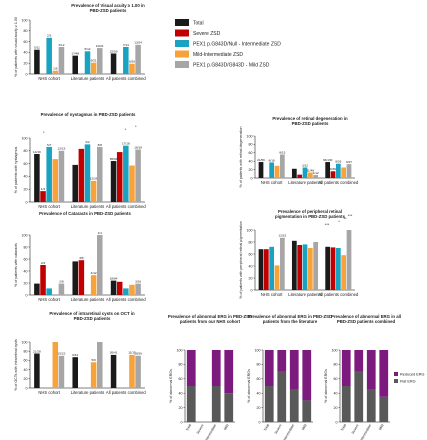 This screenshot has height=440, width=427. I want to click on data-label: 2/2, so click(87, 142).